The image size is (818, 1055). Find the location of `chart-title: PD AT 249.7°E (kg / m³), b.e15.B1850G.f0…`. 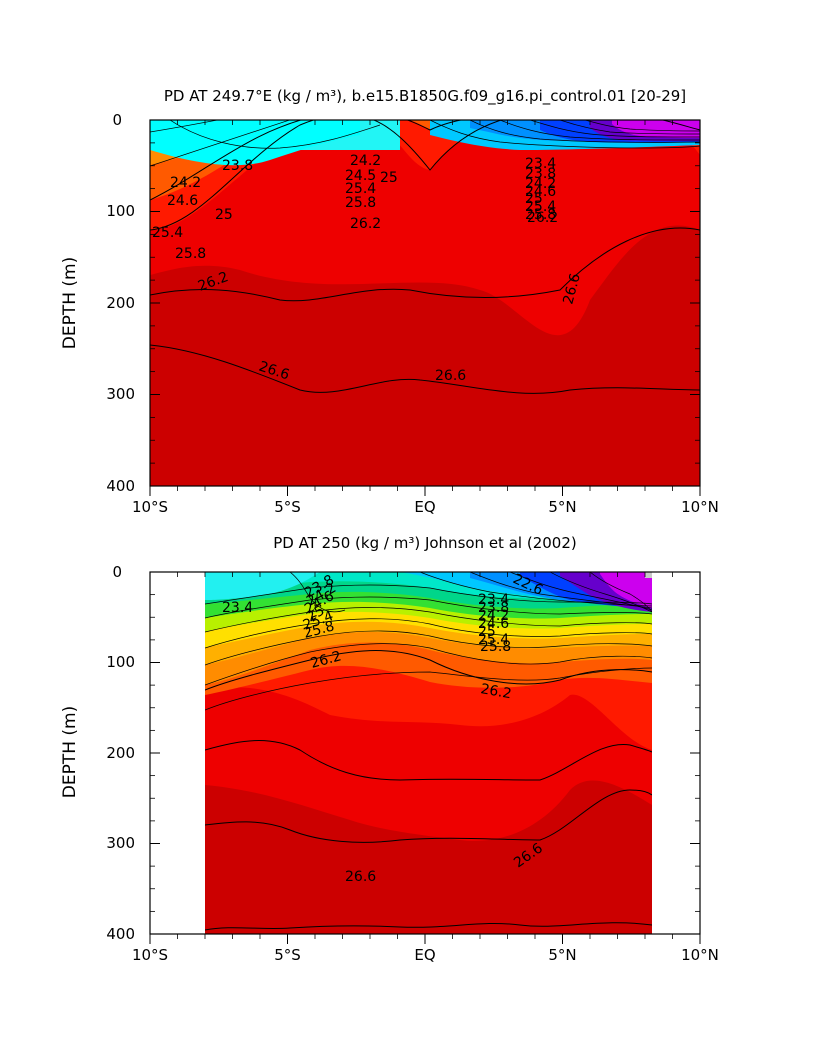

chart-title: PD AT 249.7°E (kg / m³), b.e15.B1850G.f0… is located at coordinates (425, 96).